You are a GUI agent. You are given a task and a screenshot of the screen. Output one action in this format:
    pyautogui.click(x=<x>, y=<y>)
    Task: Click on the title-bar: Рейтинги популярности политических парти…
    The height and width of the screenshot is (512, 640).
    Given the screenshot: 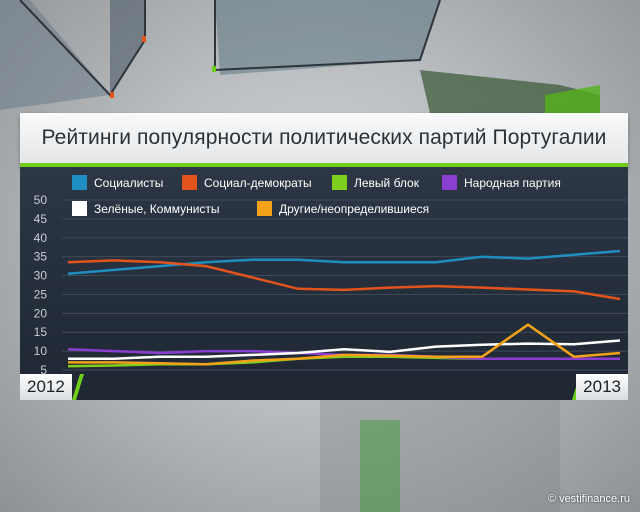 What is the action you would take?
    pyautogui.click(x=324, y=140)
    